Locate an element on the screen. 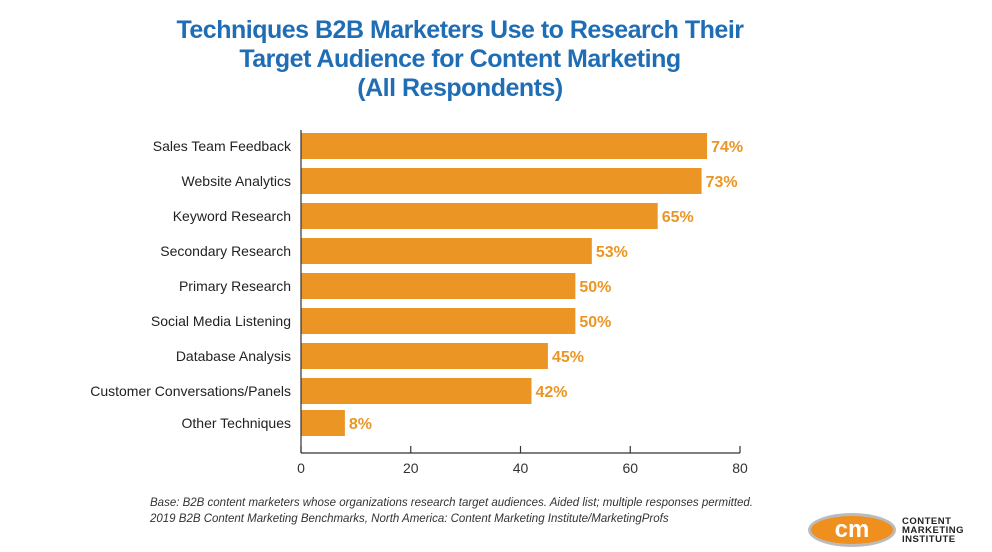  category-label: Keyword Research is located at coordinates (232, 216).